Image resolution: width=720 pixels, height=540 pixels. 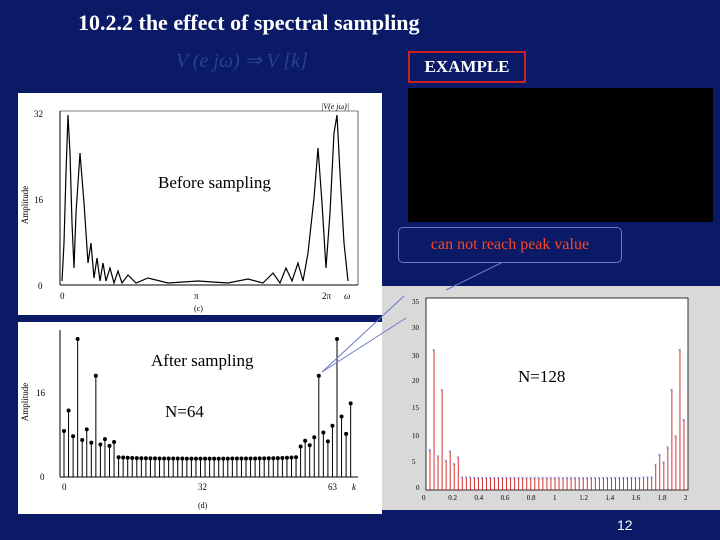 I want to click on n128-ytick-10: 10, so click(x=416, y=436).